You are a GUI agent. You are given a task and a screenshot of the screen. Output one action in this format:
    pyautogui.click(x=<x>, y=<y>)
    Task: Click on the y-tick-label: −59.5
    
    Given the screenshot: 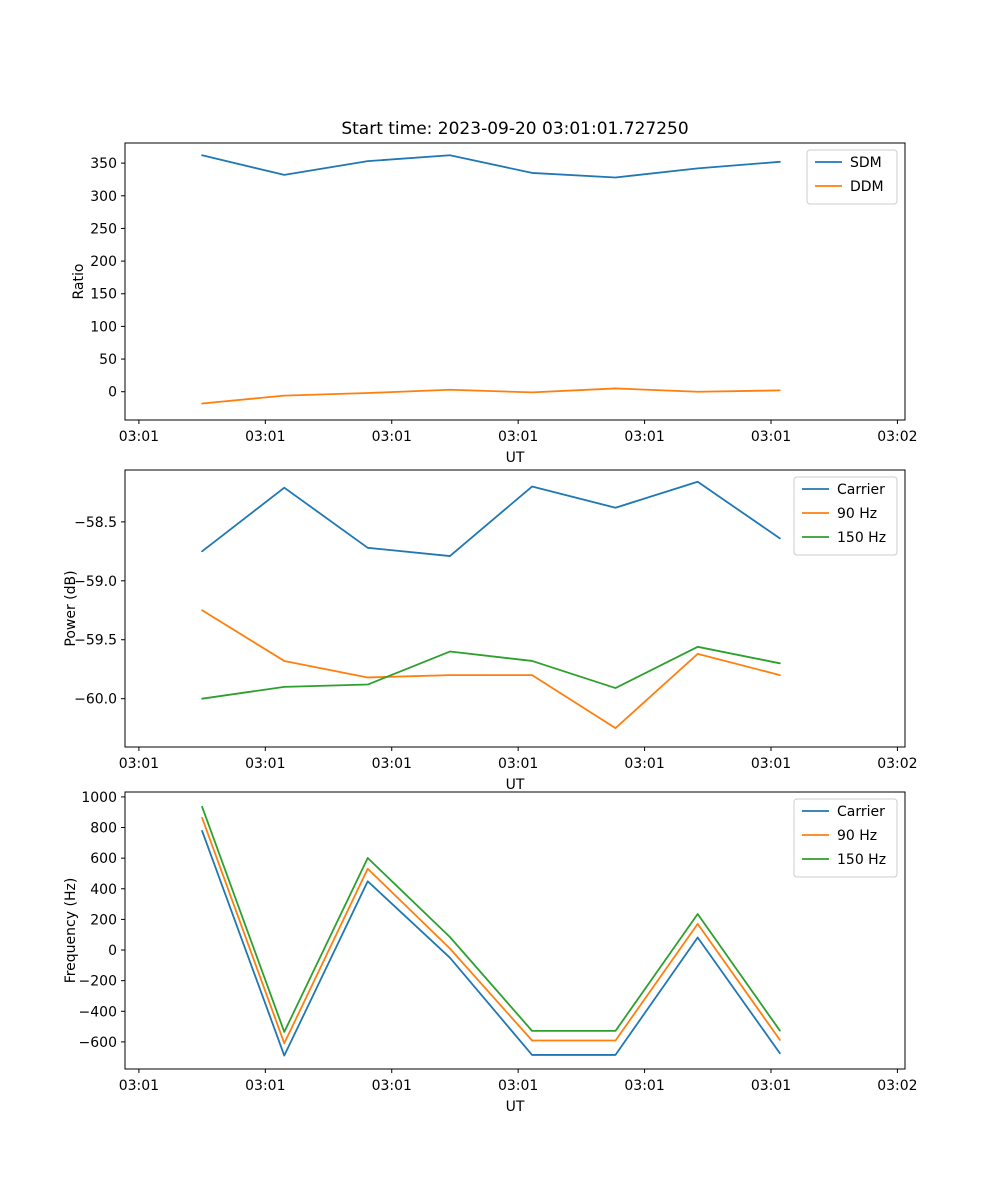 What is the action you would take?
    pyautogui.click(x=95, y=641)
    